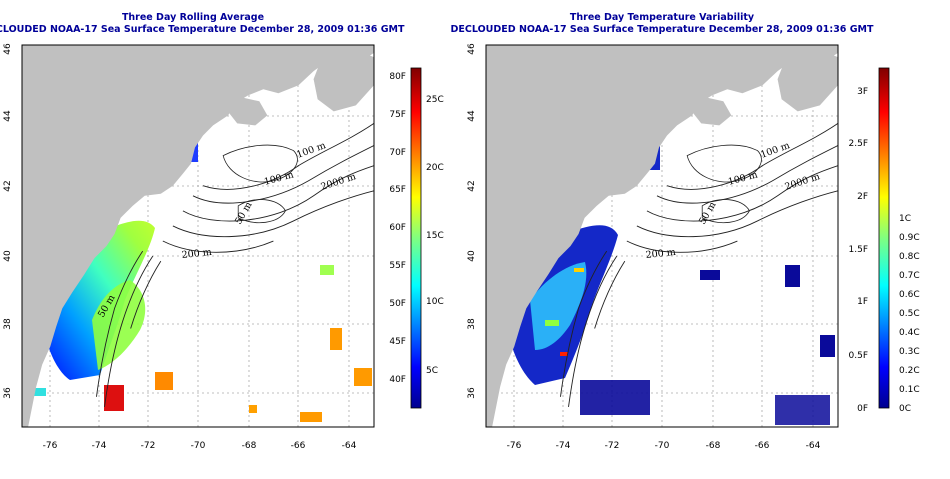  What do you see at coordinates (909, 276) in the screenshot?
I see `colorbar-c-label: 0.7C` at bounding box center [909, 276].